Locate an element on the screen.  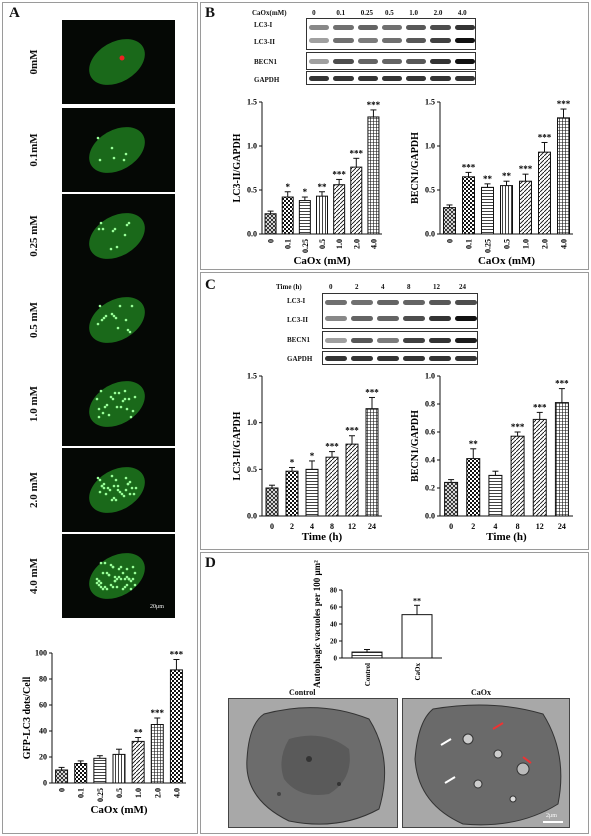
em-scale-bar: 2μm is located at coordinates (551, 816).